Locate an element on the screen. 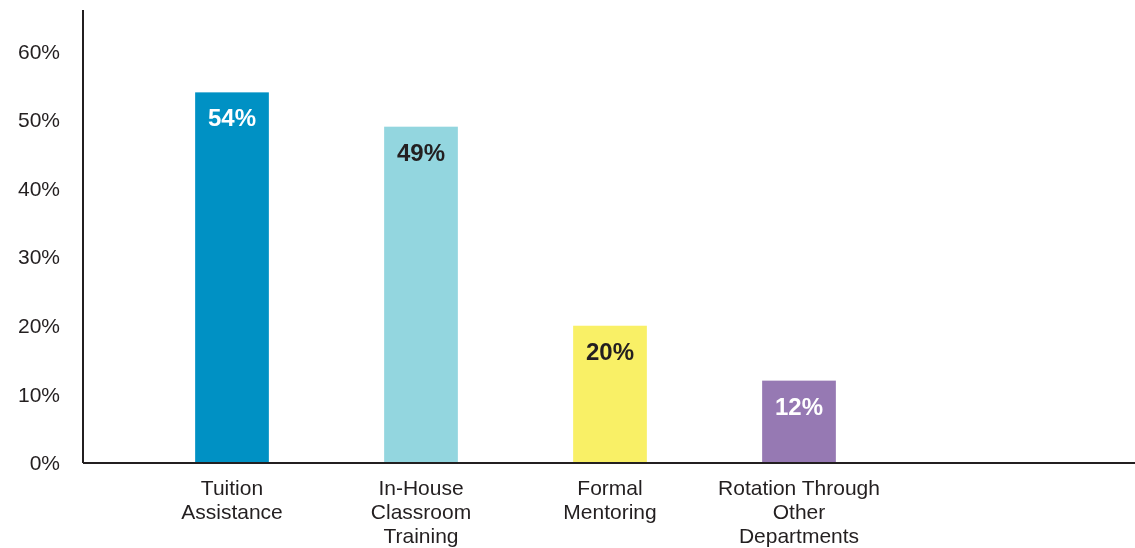  y-tick-label: 0% is located at coordinates (44, 463).